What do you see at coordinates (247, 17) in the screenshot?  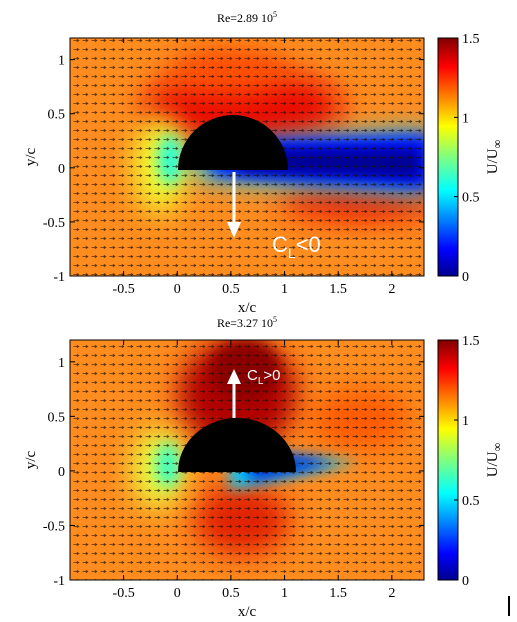 I see `panel-title: Re=2.89 105` at bounding box center [247, 17].